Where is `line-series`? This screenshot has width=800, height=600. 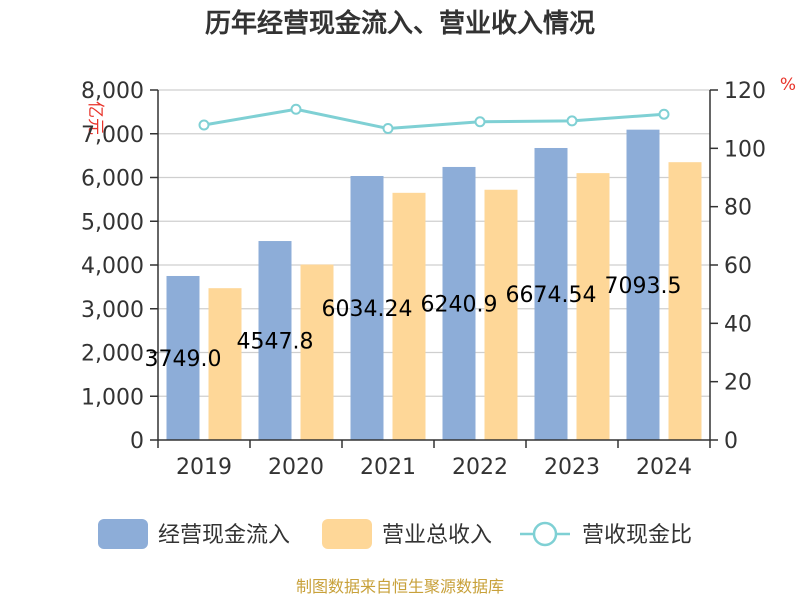 line-series is located at coordinates (434, 118).